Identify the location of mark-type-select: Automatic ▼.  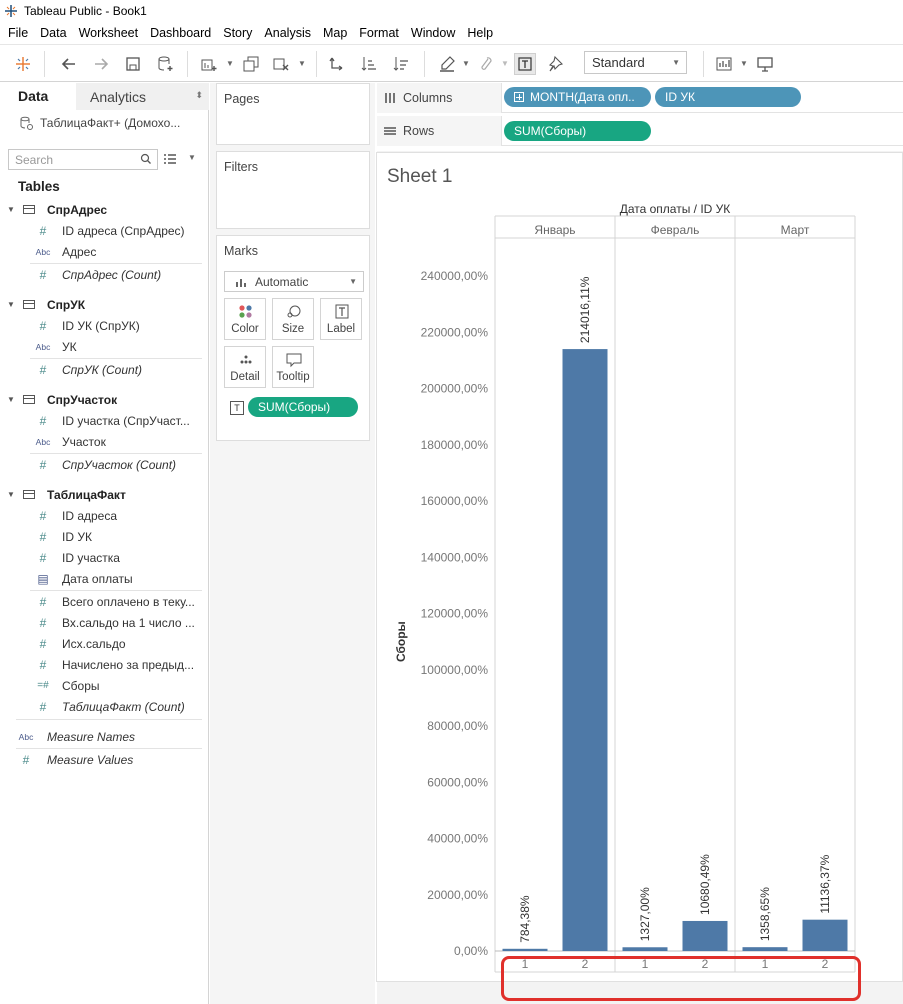
(294, 281).